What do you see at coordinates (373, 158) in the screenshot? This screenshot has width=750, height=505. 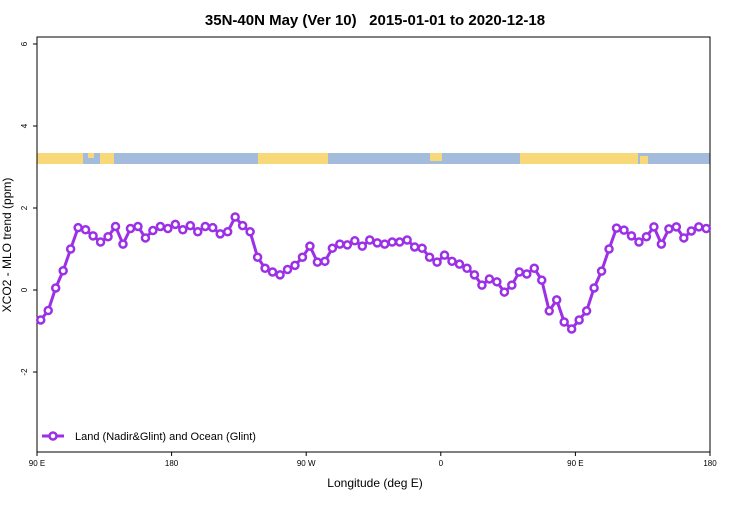 I see `land-ocean-strip` at bounding box center [373, 158].